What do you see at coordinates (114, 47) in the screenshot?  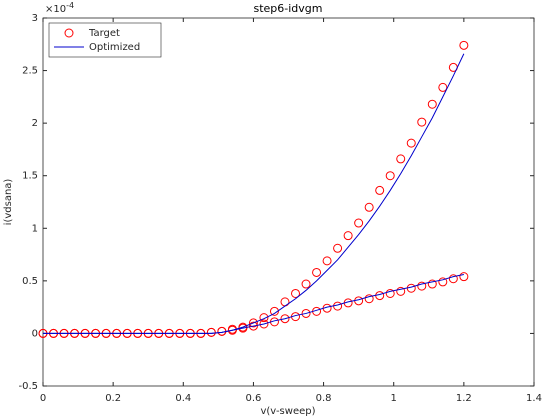 I see `legend-label: Optimized` at bounding box center [114, 47].